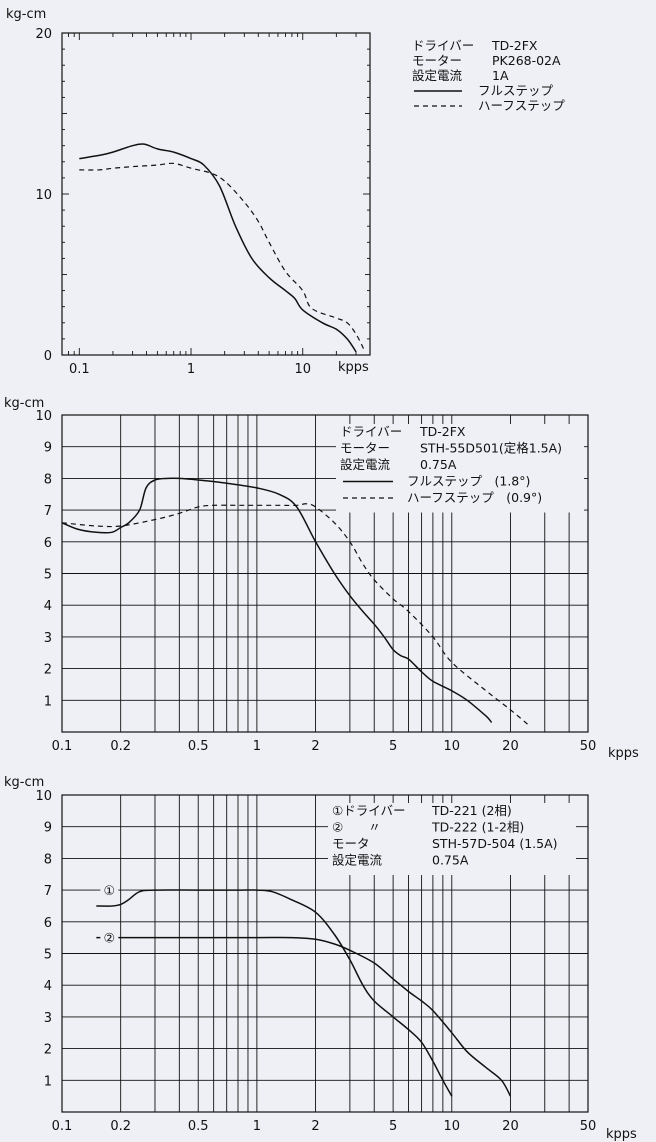 The image size is (656, 1142). What do you see at coordinates (356, 827) in the screenshot?
I see `legend-key: ② 〃` at bounding box center [356, 827].